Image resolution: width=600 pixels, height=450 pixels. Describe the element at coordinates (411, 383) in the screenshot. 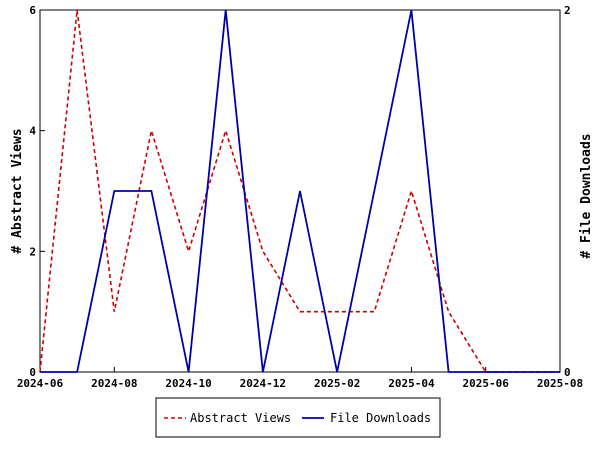

I see `x-tick-label: 2025-04` at that location.